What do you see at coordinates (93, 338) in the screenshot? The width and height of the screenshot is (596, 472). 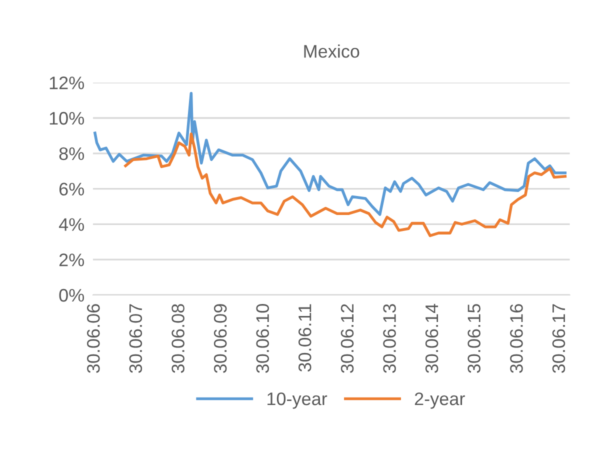 I see `x-tick-label: 30.06.06` at bounding box center [93, 338].